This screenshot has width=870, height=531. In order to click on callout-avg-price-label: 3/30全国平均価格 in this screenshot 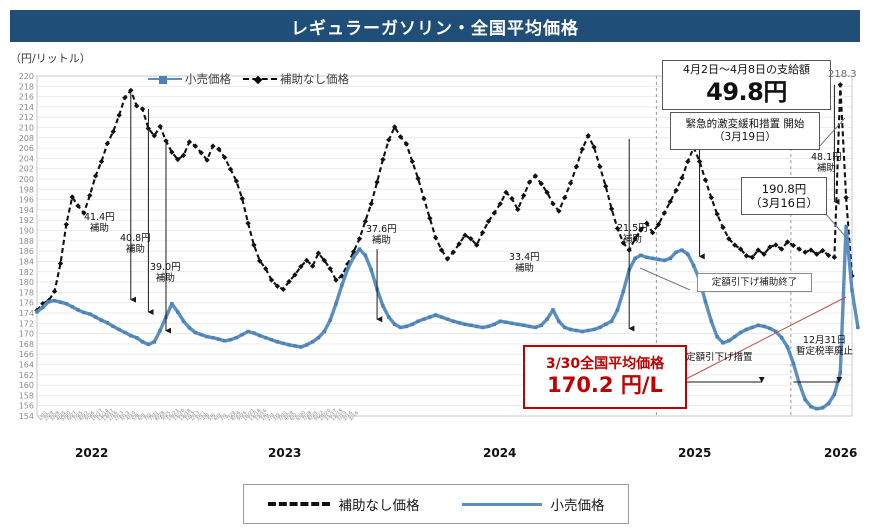, I will do `click(605, 364)`.